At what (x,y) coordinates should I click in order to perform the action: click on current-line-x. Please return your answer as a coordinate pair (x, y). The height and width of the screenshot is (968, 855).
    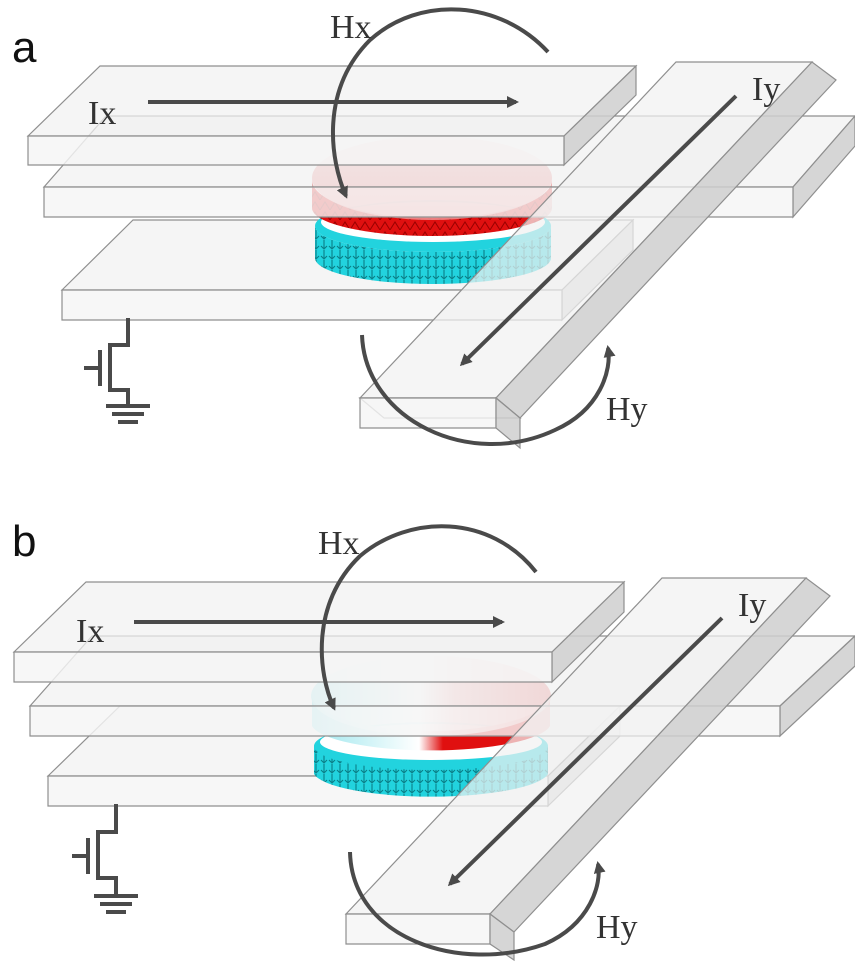
    Looking at the image, I should click on (319, 632).